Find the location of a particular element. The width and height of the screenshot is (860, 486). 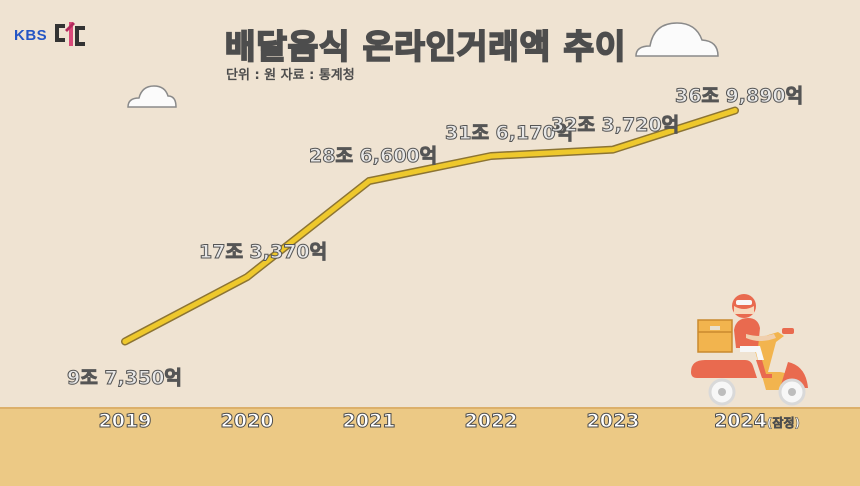

data-label: 36조 9,890억 is located at coordinates (739, 95).